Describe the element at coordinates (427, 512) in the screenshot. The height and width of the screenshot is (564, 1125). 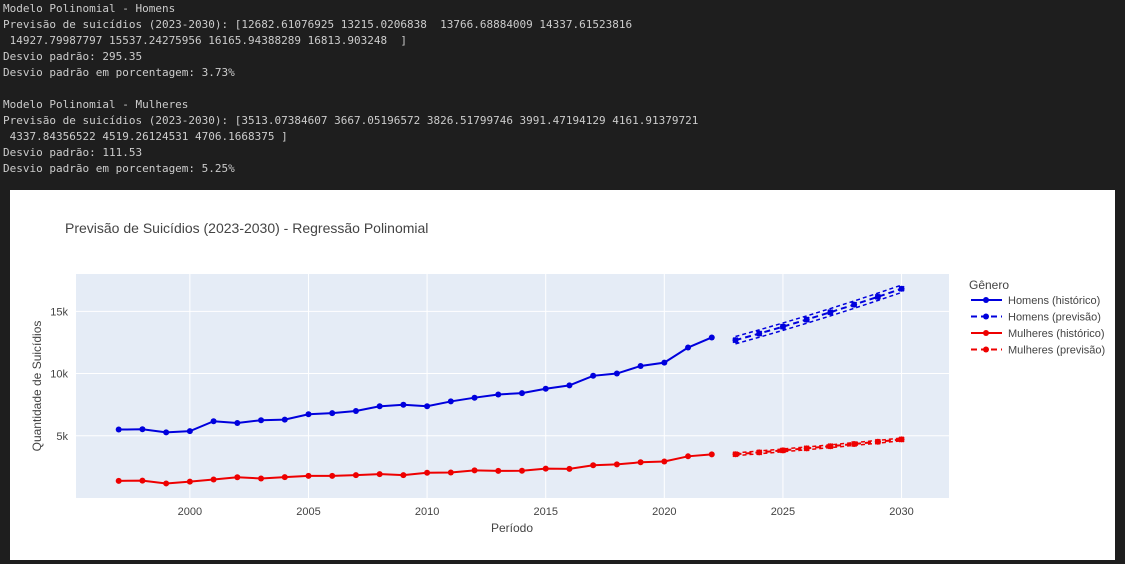
I see `x-tick-label: 2010` at that location.